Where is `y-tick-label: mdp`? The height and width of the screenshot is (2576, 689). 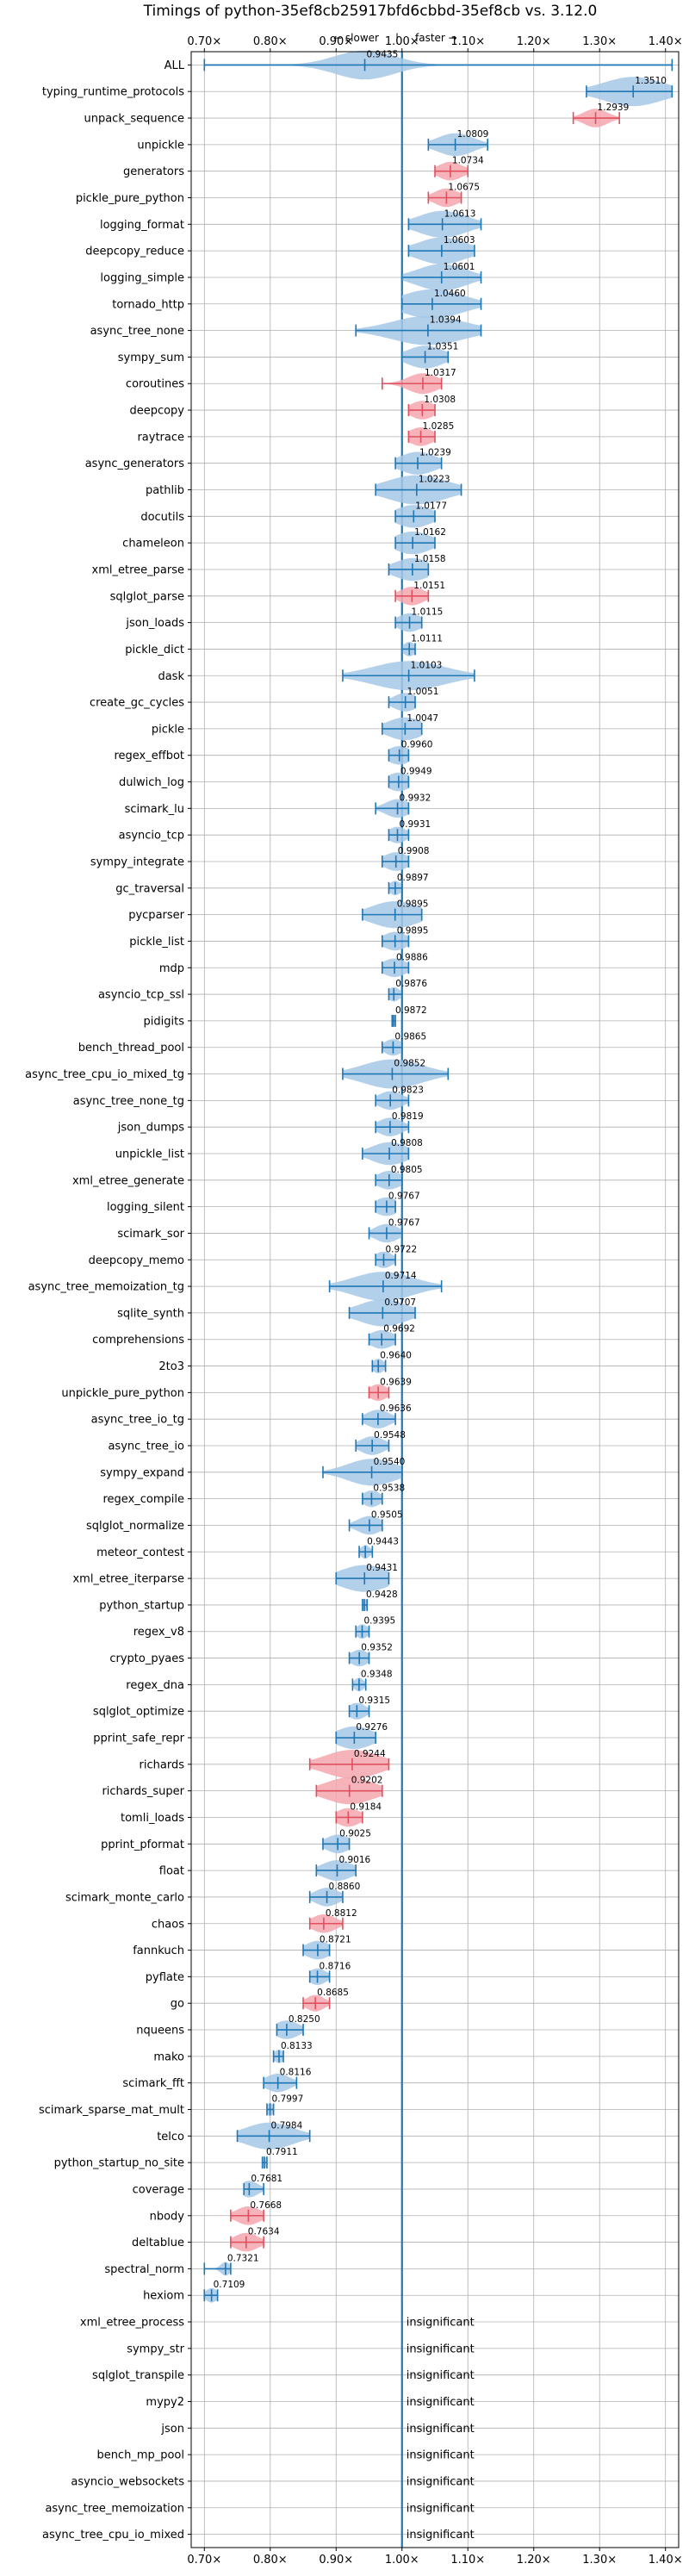 y-tick-label: mdp is located at coordinates (171, 969).